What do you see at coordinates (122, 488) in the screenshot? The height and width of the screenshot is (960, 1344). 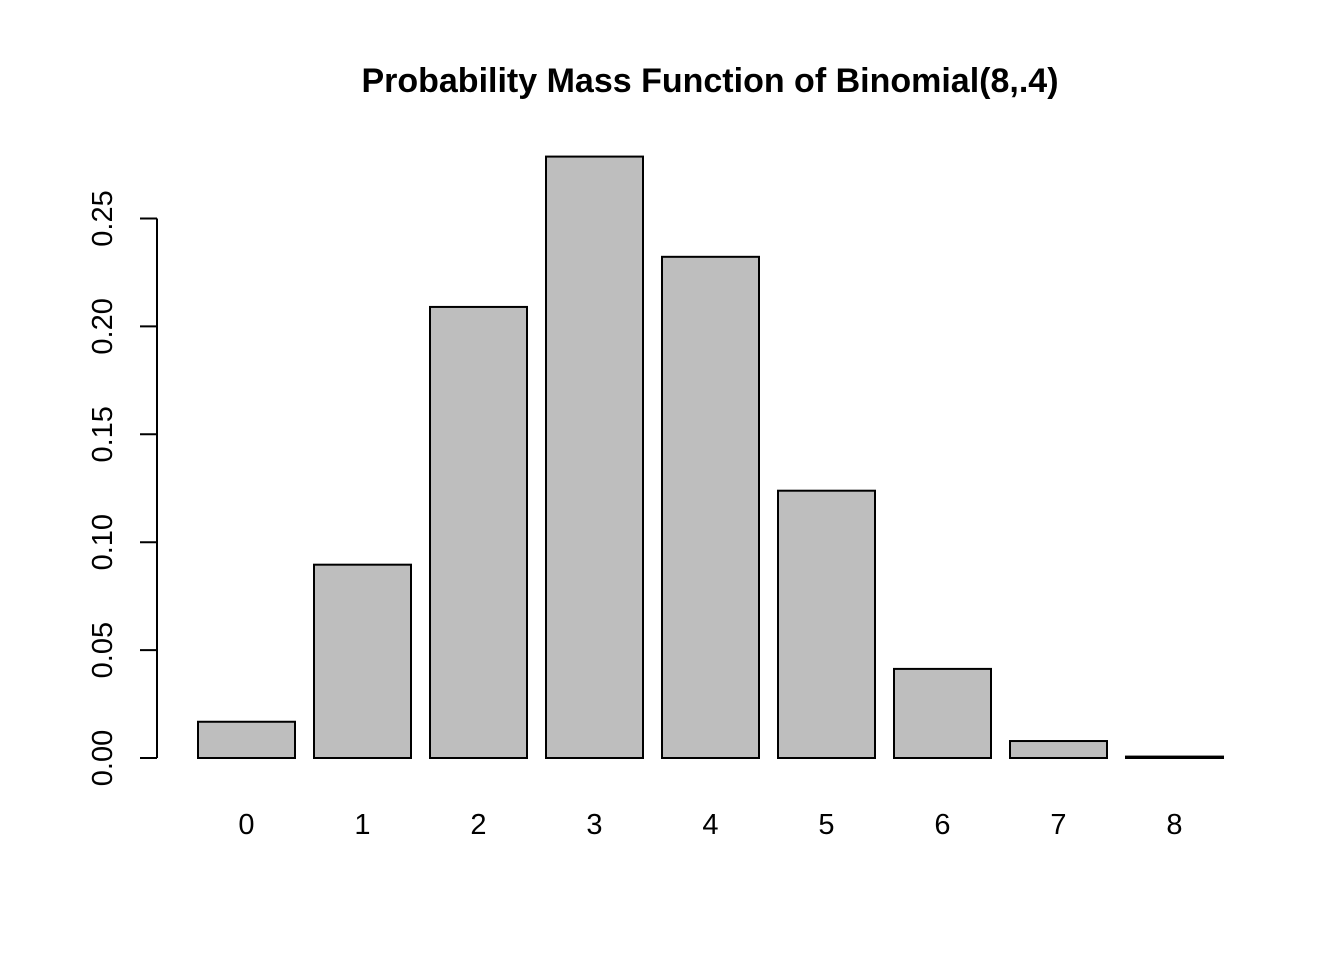 I see `y-axis: 0.00 0.05 0.10 0.15 0.20 0.25` at bounding box center [122, 488].